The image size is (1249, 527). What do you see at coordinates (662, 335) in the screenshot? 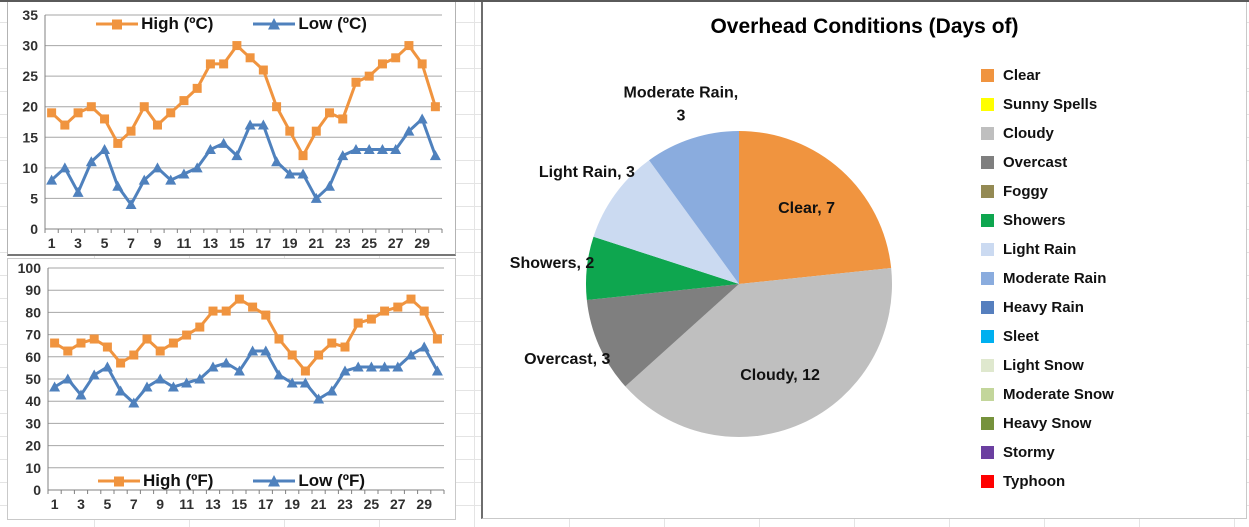
I see `pie-slice-overcast` at bounding box center [662, 335].